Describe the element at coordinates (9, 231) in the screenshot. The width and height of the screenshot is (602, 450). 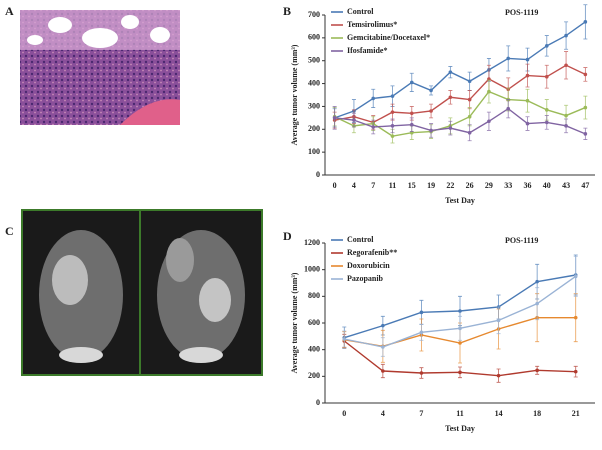
I see `panel-label: C` at that location.